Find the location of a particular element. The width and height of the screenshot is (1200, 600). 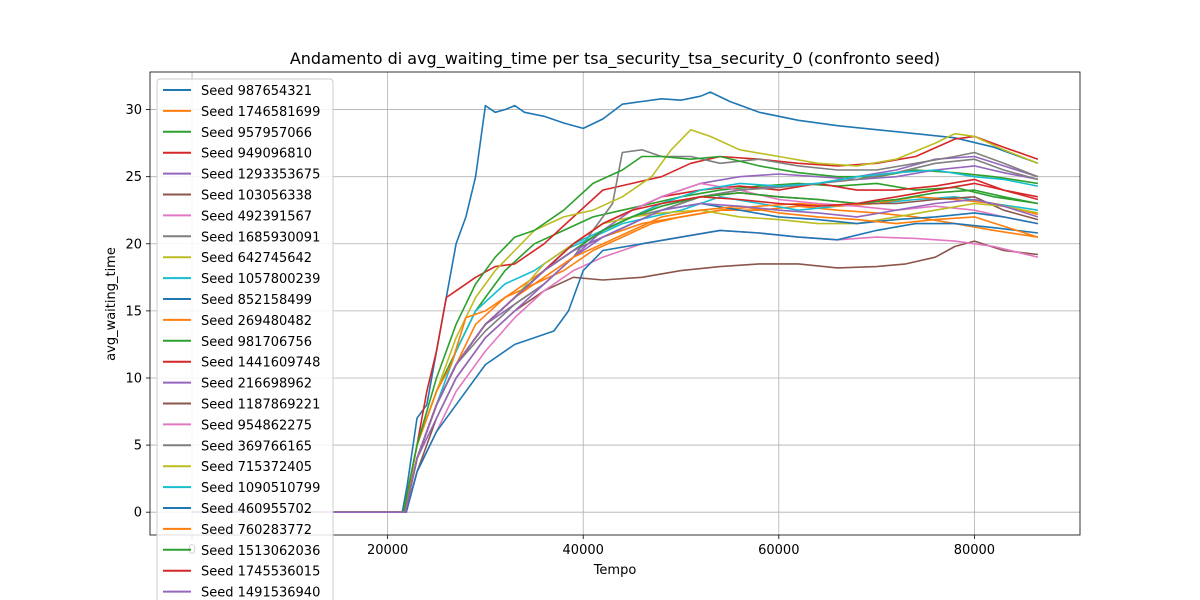

y-tick-label: 30 is located at coordinates (133, 110).